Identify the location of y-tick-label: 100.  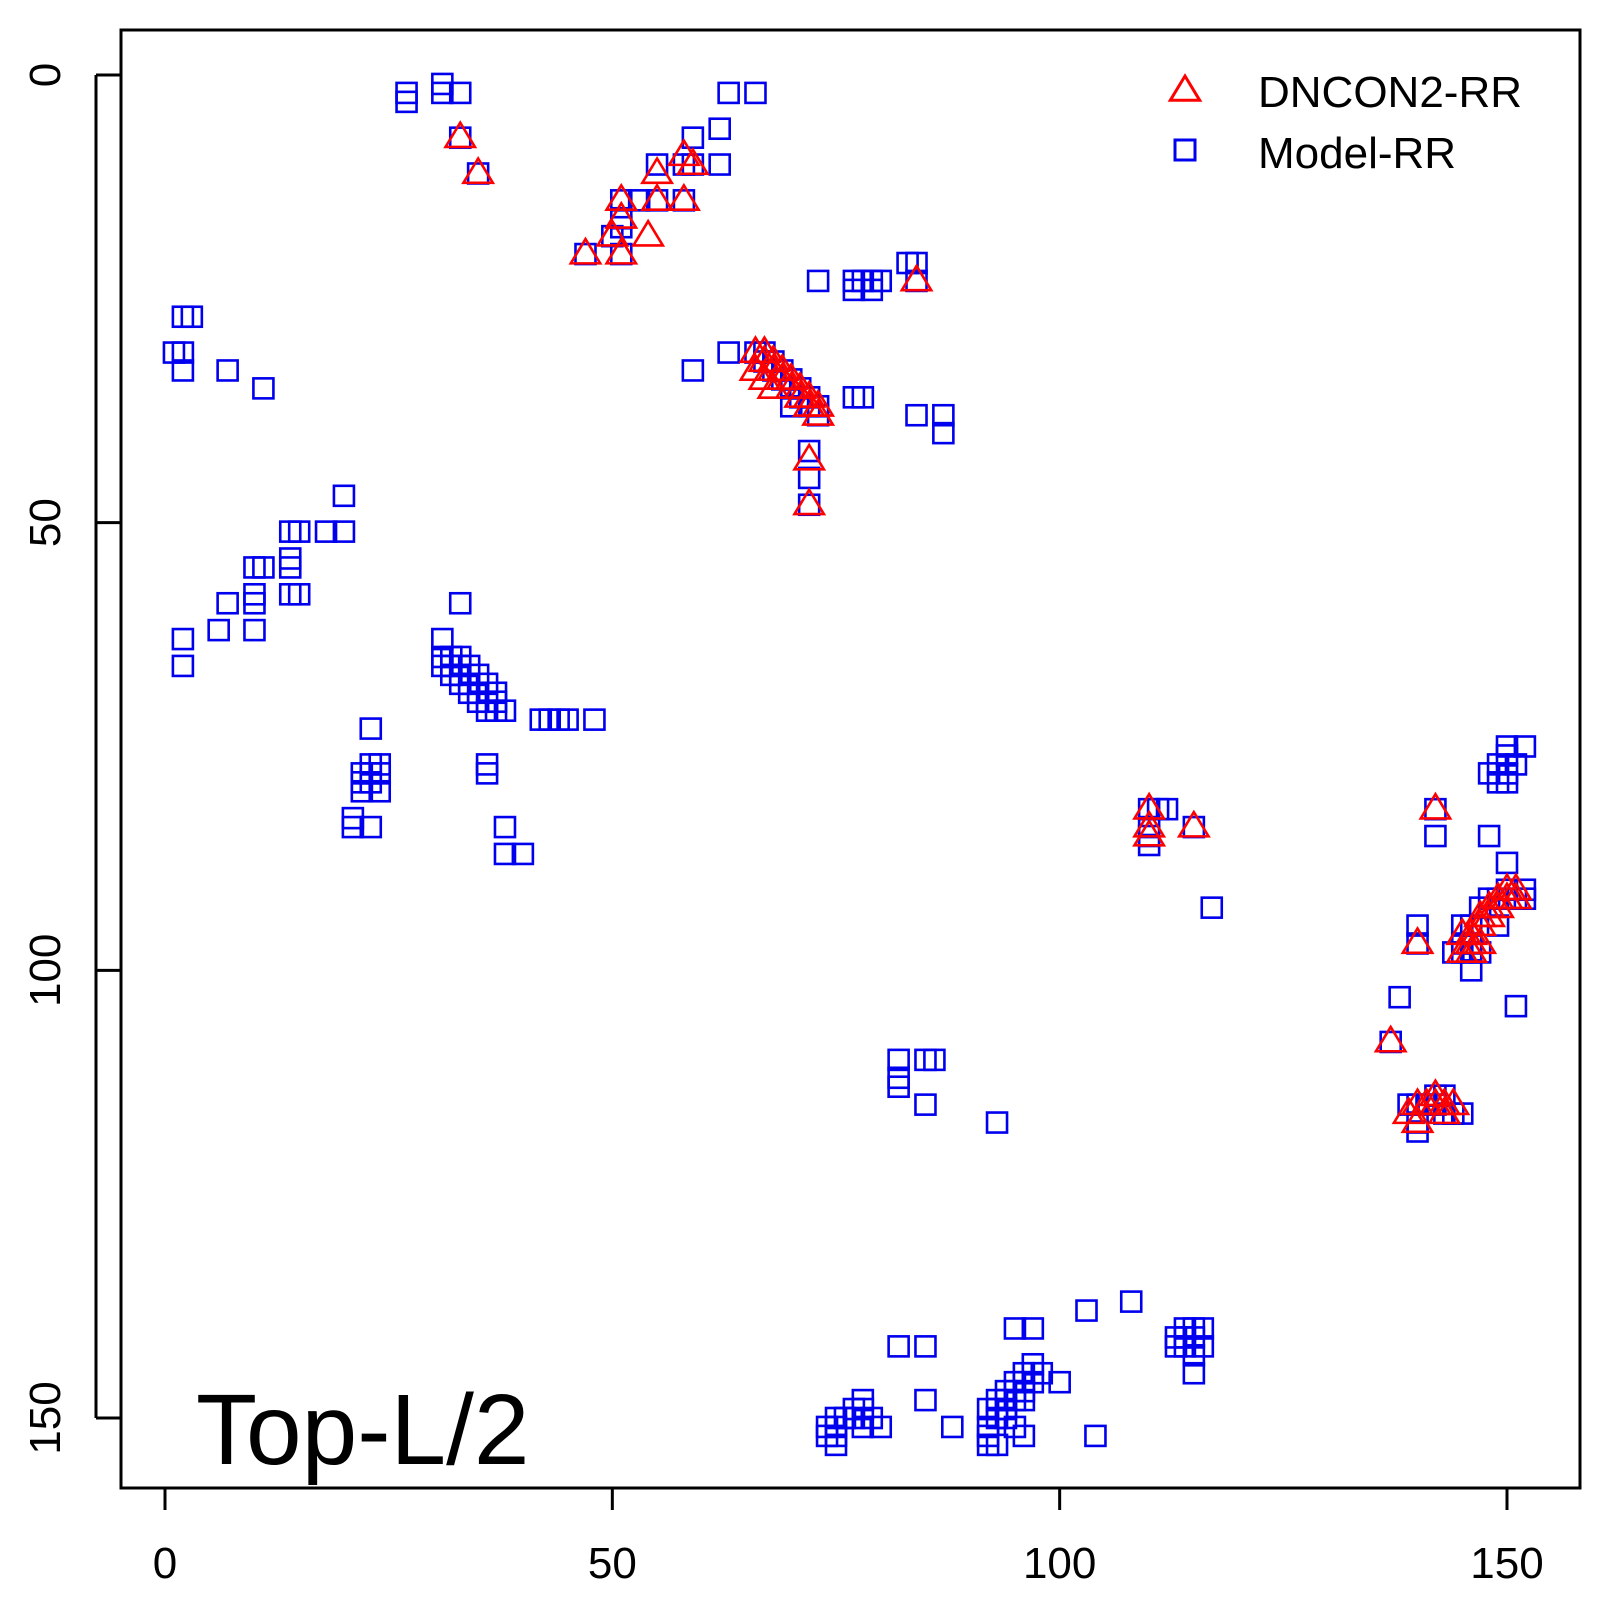
(45, 970).